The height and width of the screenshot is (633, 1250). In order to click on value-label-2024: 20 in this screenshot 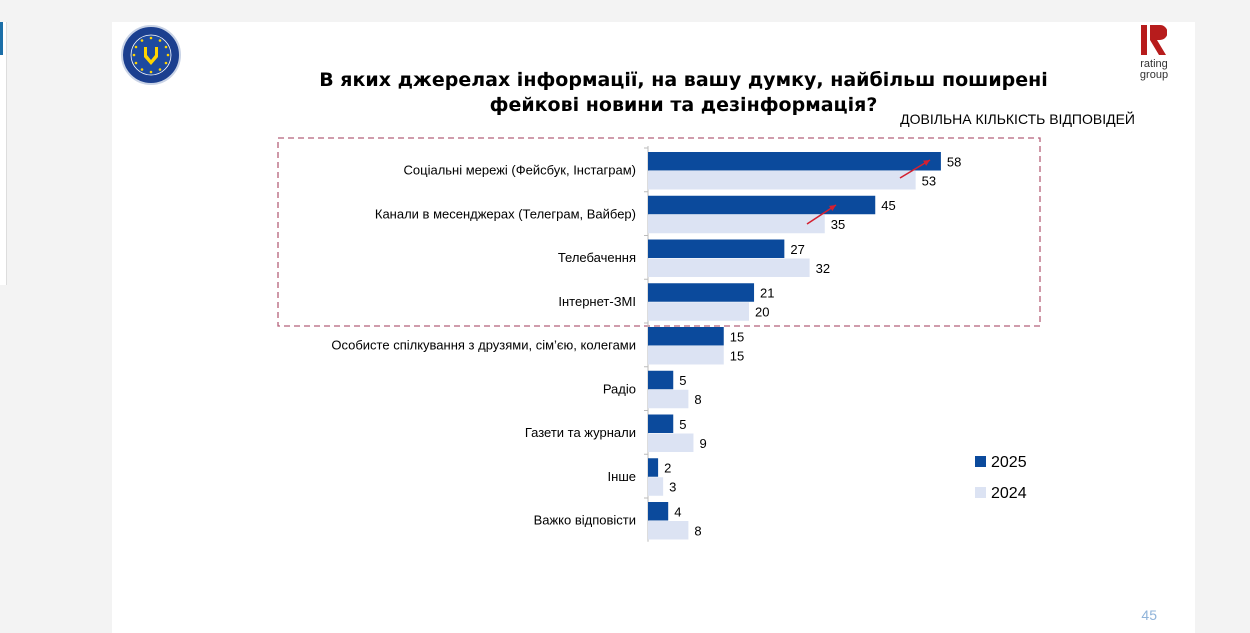, I will do `click(762, 312)`.